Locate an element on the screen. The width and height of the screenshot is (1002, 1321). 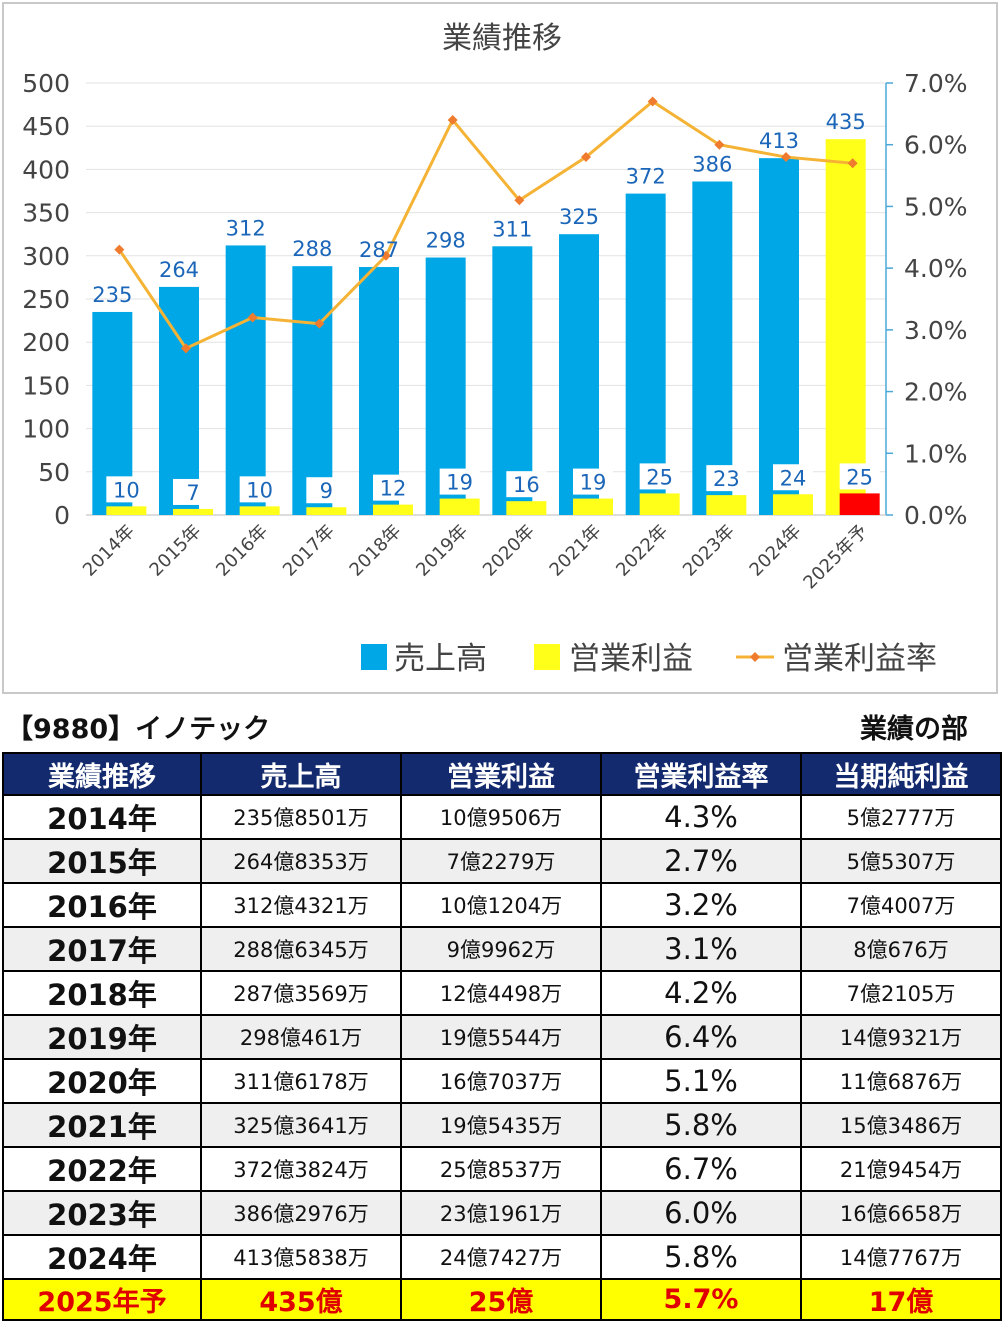
cell-net-income: 16億6658万 is located at coordinates (901, 1213).